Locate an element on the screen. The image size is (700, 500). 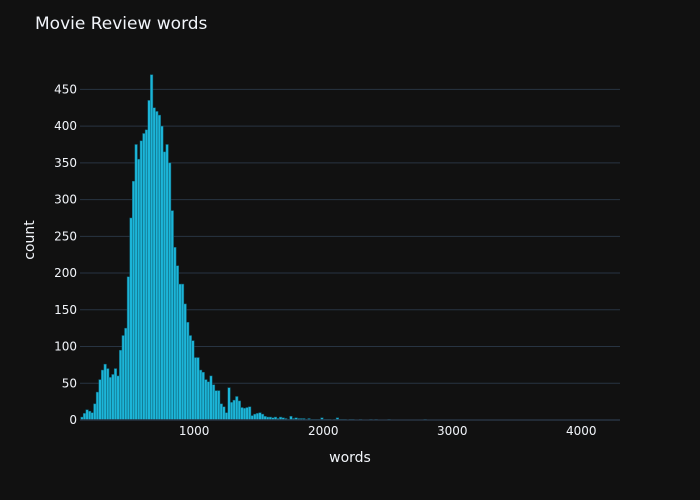
y-tick-label: 400 is located at coordinates (65, 126).